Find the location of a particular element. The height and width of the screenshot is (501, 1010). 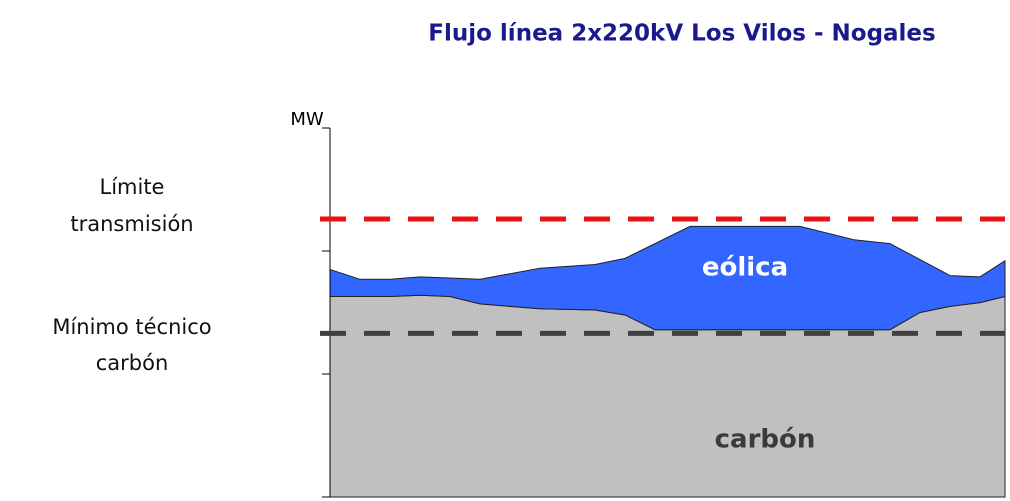

y-axis-label: MW is located at coordinates (307, 119).